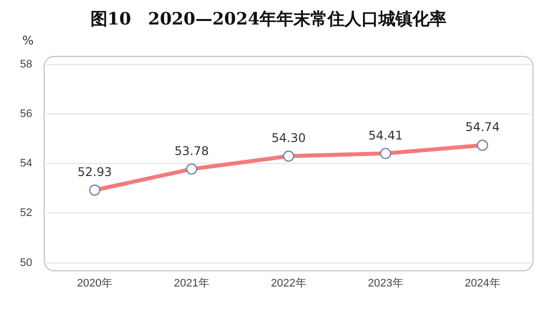 This screenshot has width=545, height=310. I want to click on x-tick-label: 2023年, so click(386, 283).